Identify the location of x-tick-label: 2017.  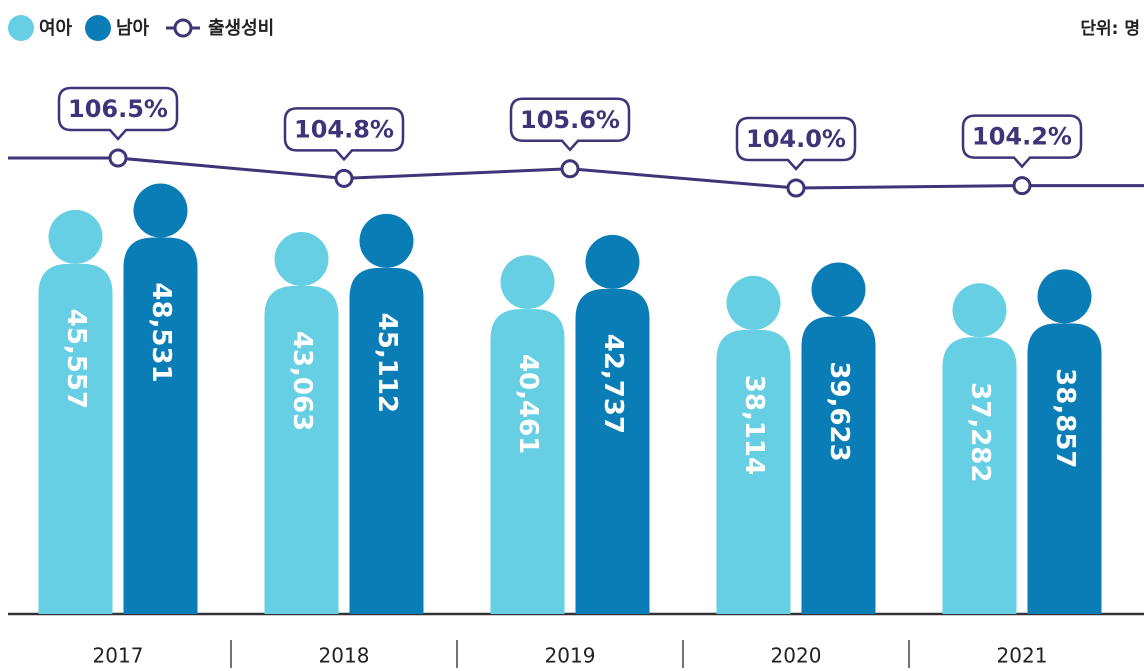
(118, 656).